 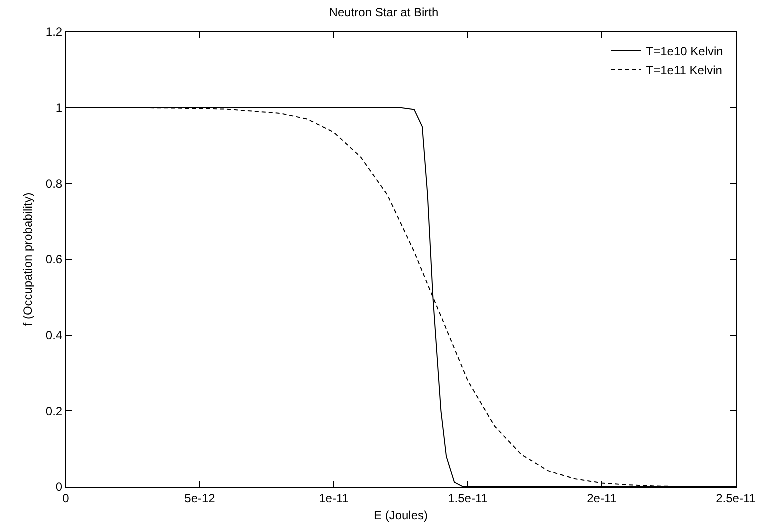 I want to click on y-tick-label: 0.6, so click(x=54, y=259).